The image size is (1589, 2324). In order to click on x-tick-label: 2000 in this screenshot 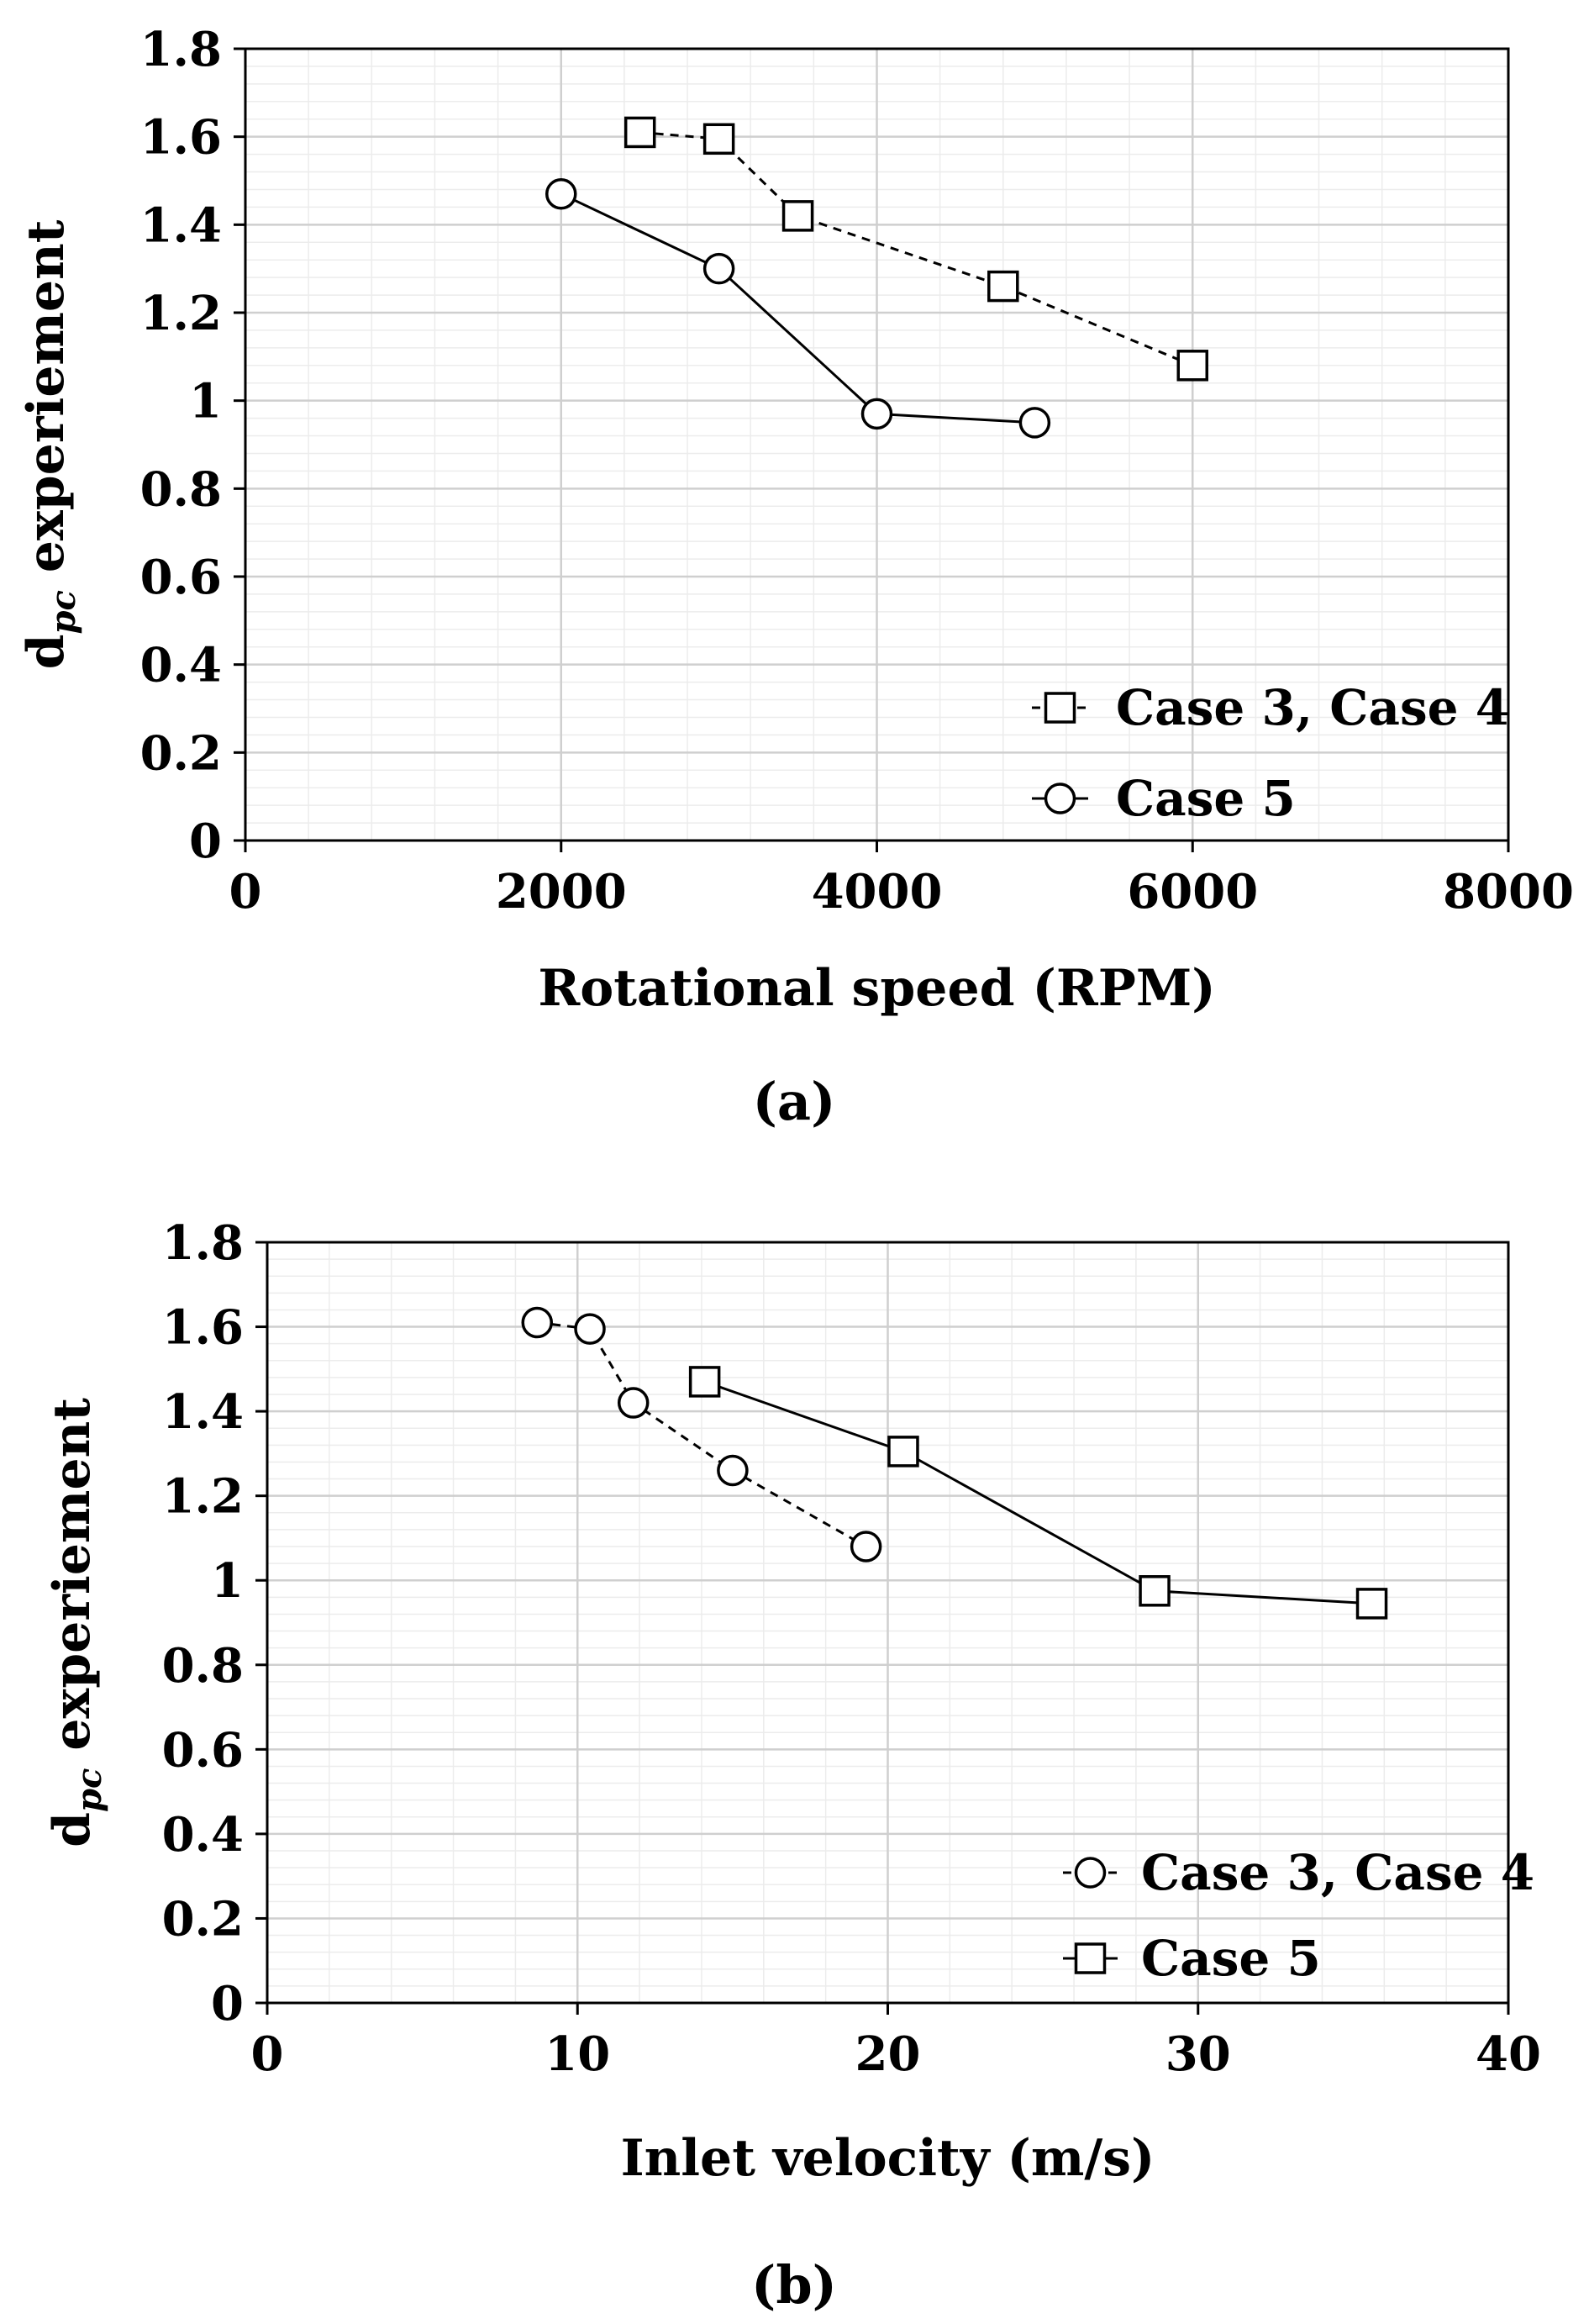, I will do `click(561, 892)`.